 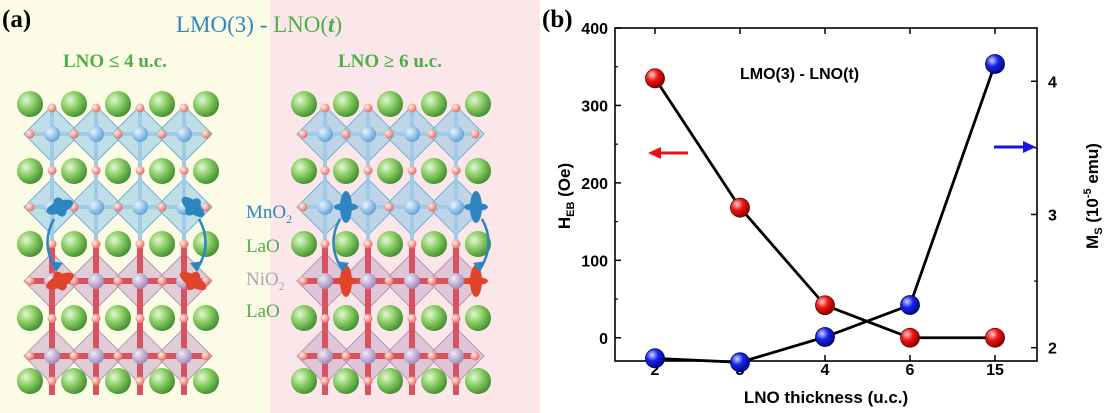 I want to click on x-axis-label: LNO thickness (u.c.), so click(x=826, y=397).